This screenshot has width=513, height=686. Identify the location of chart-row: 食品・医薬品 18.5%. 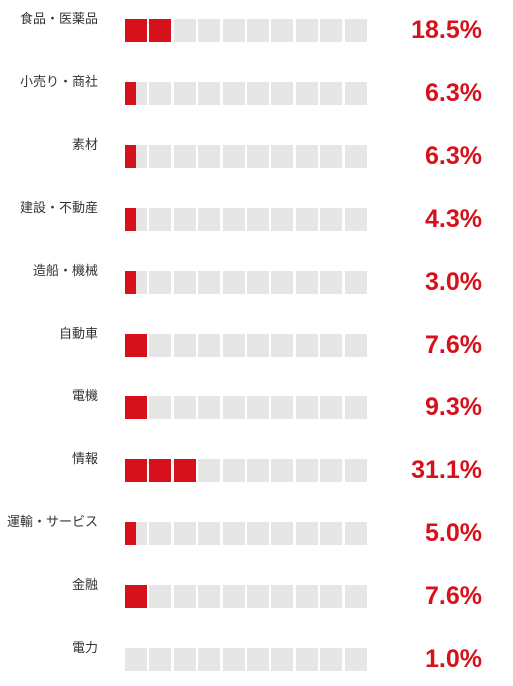
(256, 28).